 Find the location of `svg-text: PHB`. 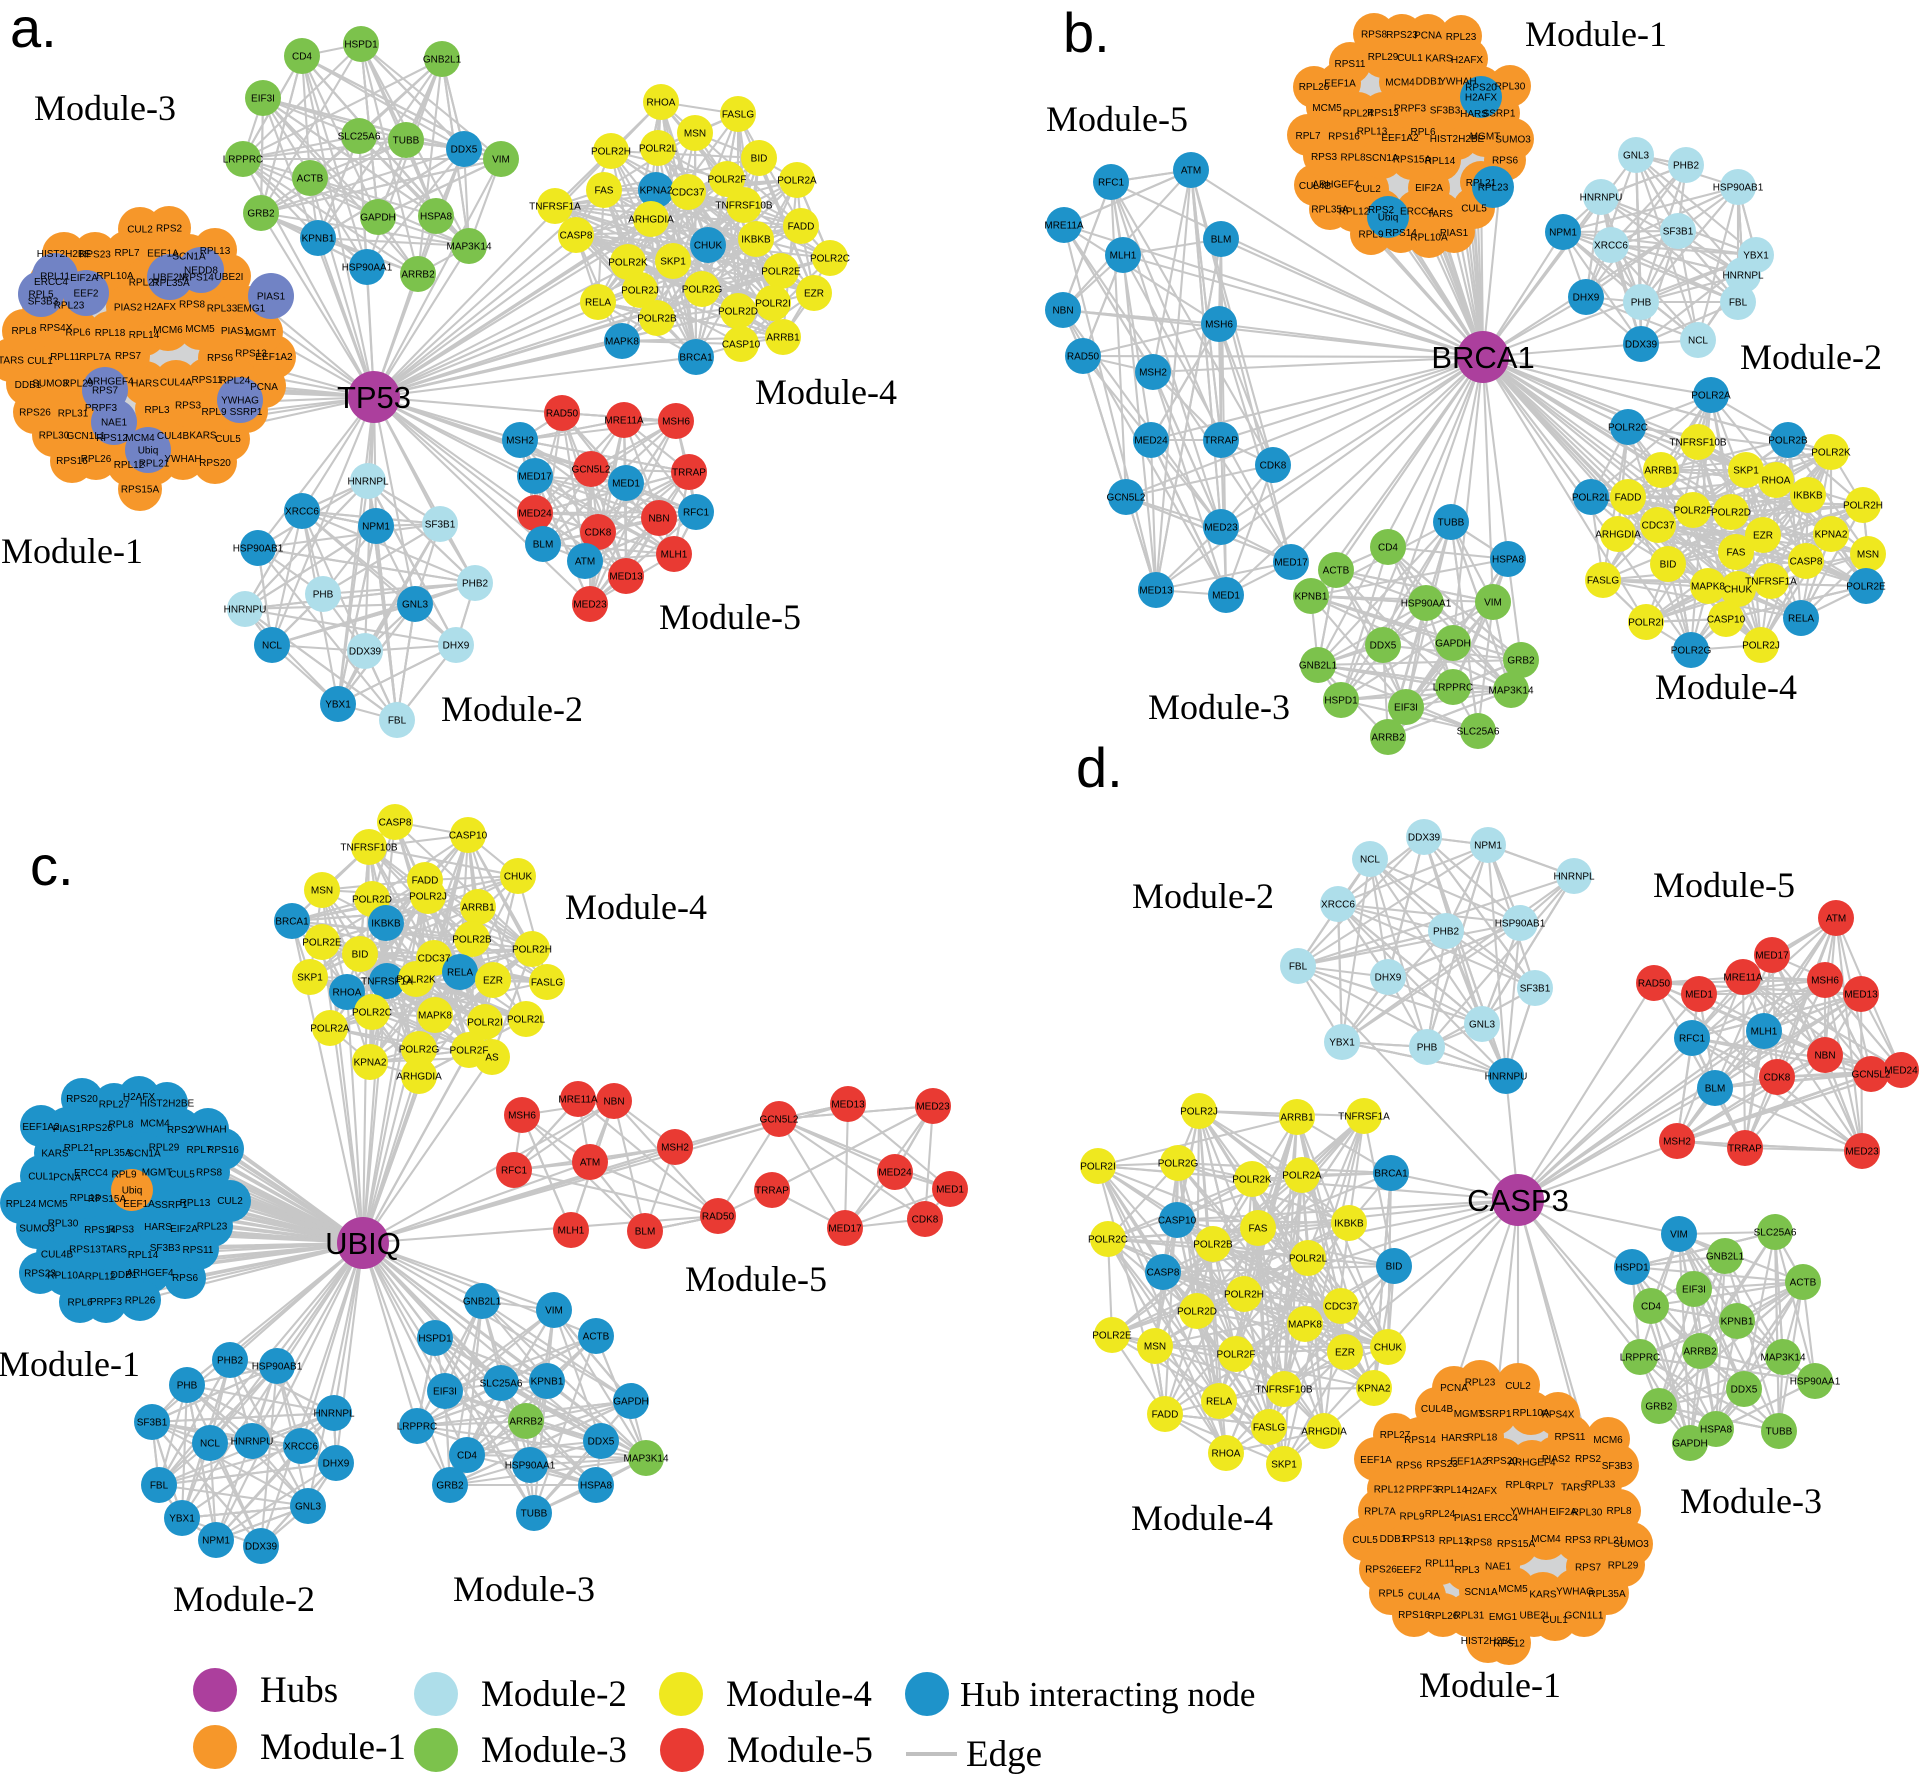

svg-text: PHB is located at coordinates (187, 1386).